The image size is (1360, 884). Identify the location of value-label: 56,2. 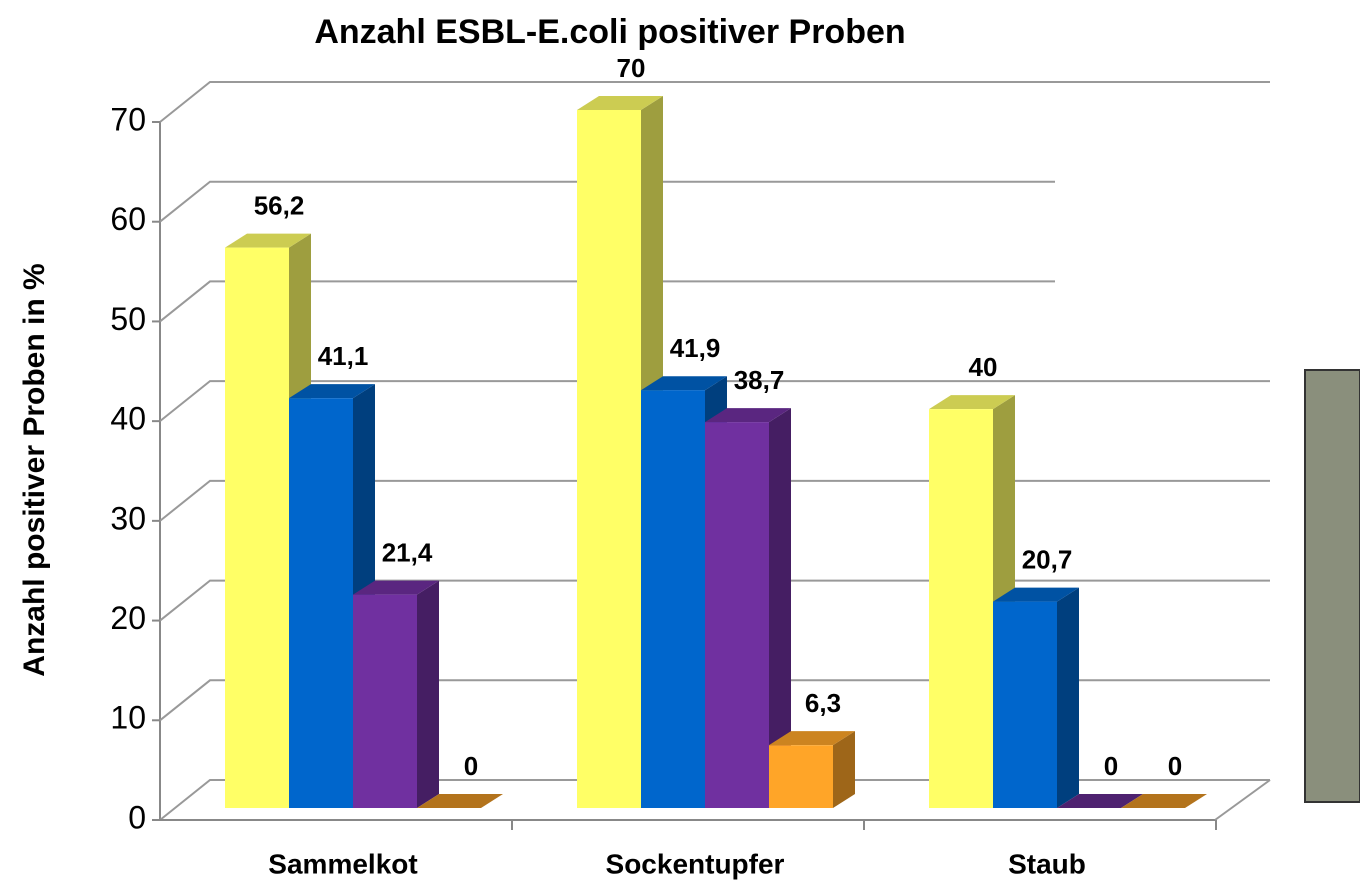
(279, 205).